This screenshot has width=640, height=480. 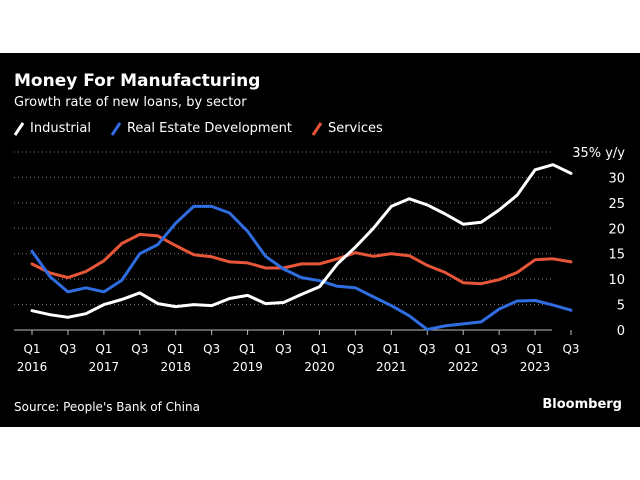 What do you see at coordinates (107, 407) in the screenshot?
I see `source-note: Source: People's Bank of China` at bounding box center [107, 407].